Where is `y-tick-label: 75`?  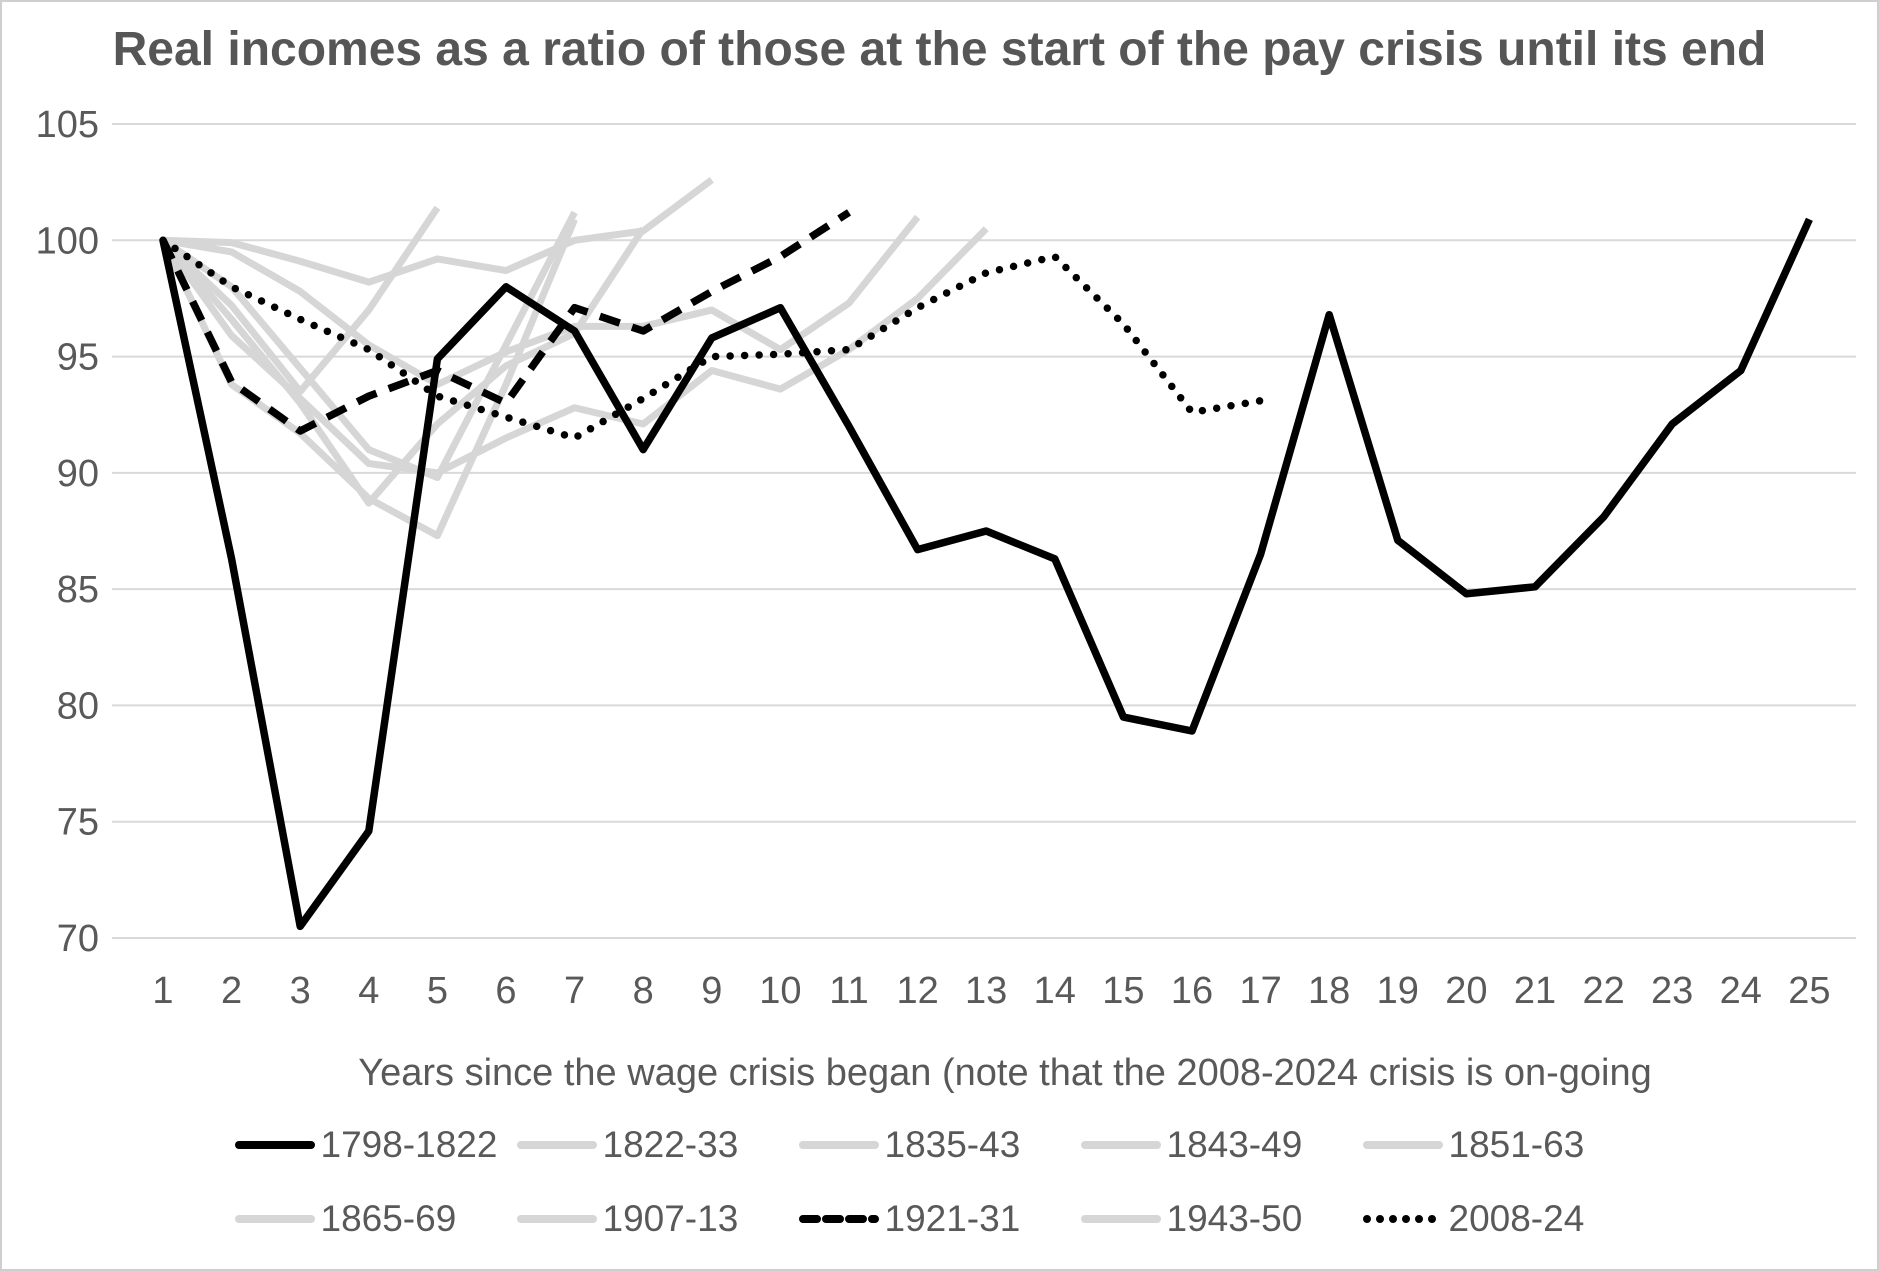
y-tick-label: 75 is located at coordinates (78, 823).